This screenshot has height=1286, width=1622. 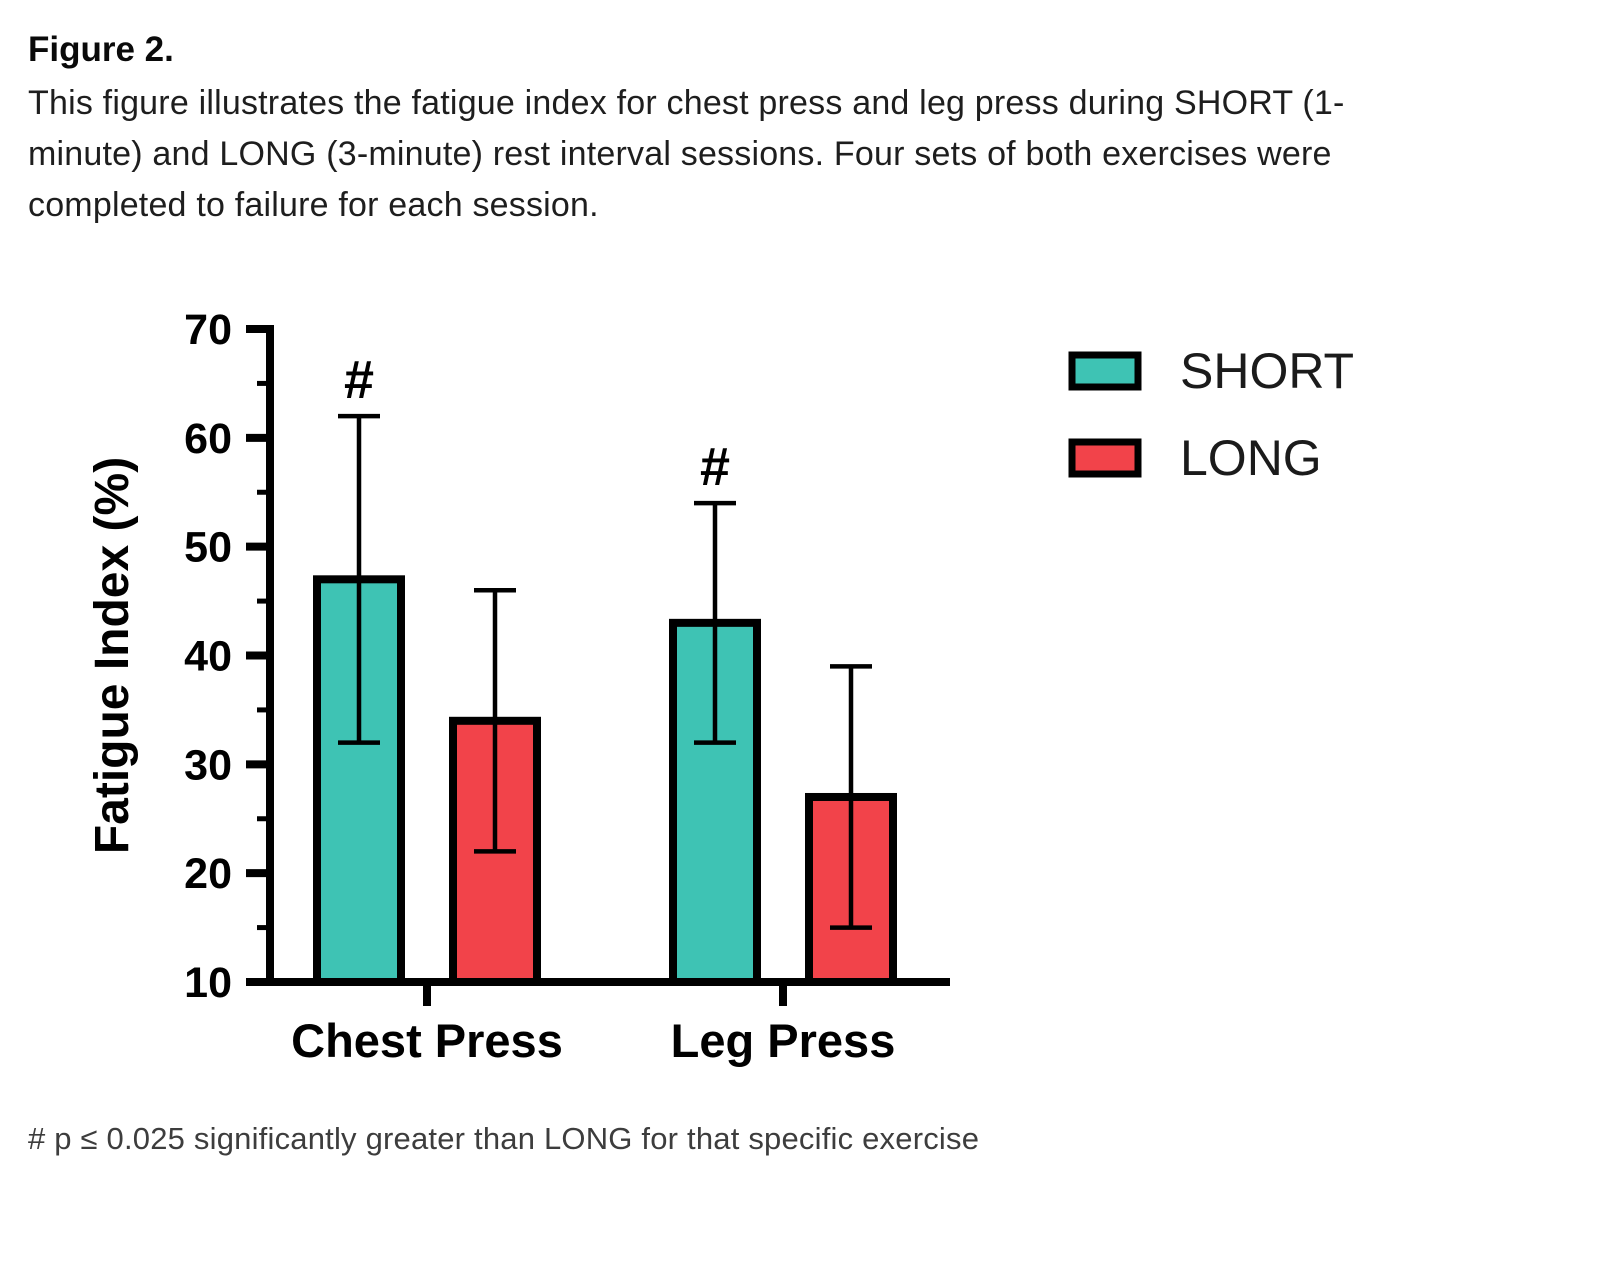 I want to click on legend-swatch-short, so click(x=1105, y=371).